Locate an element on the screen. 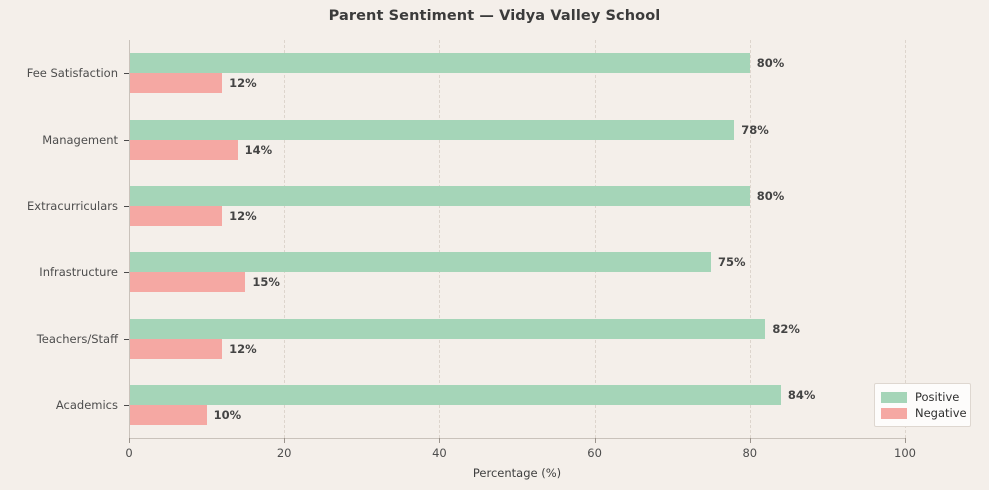 The width and height of the screenshot is (989, 490). legend-item-positive: Positive is located at coordinates (922, 397).